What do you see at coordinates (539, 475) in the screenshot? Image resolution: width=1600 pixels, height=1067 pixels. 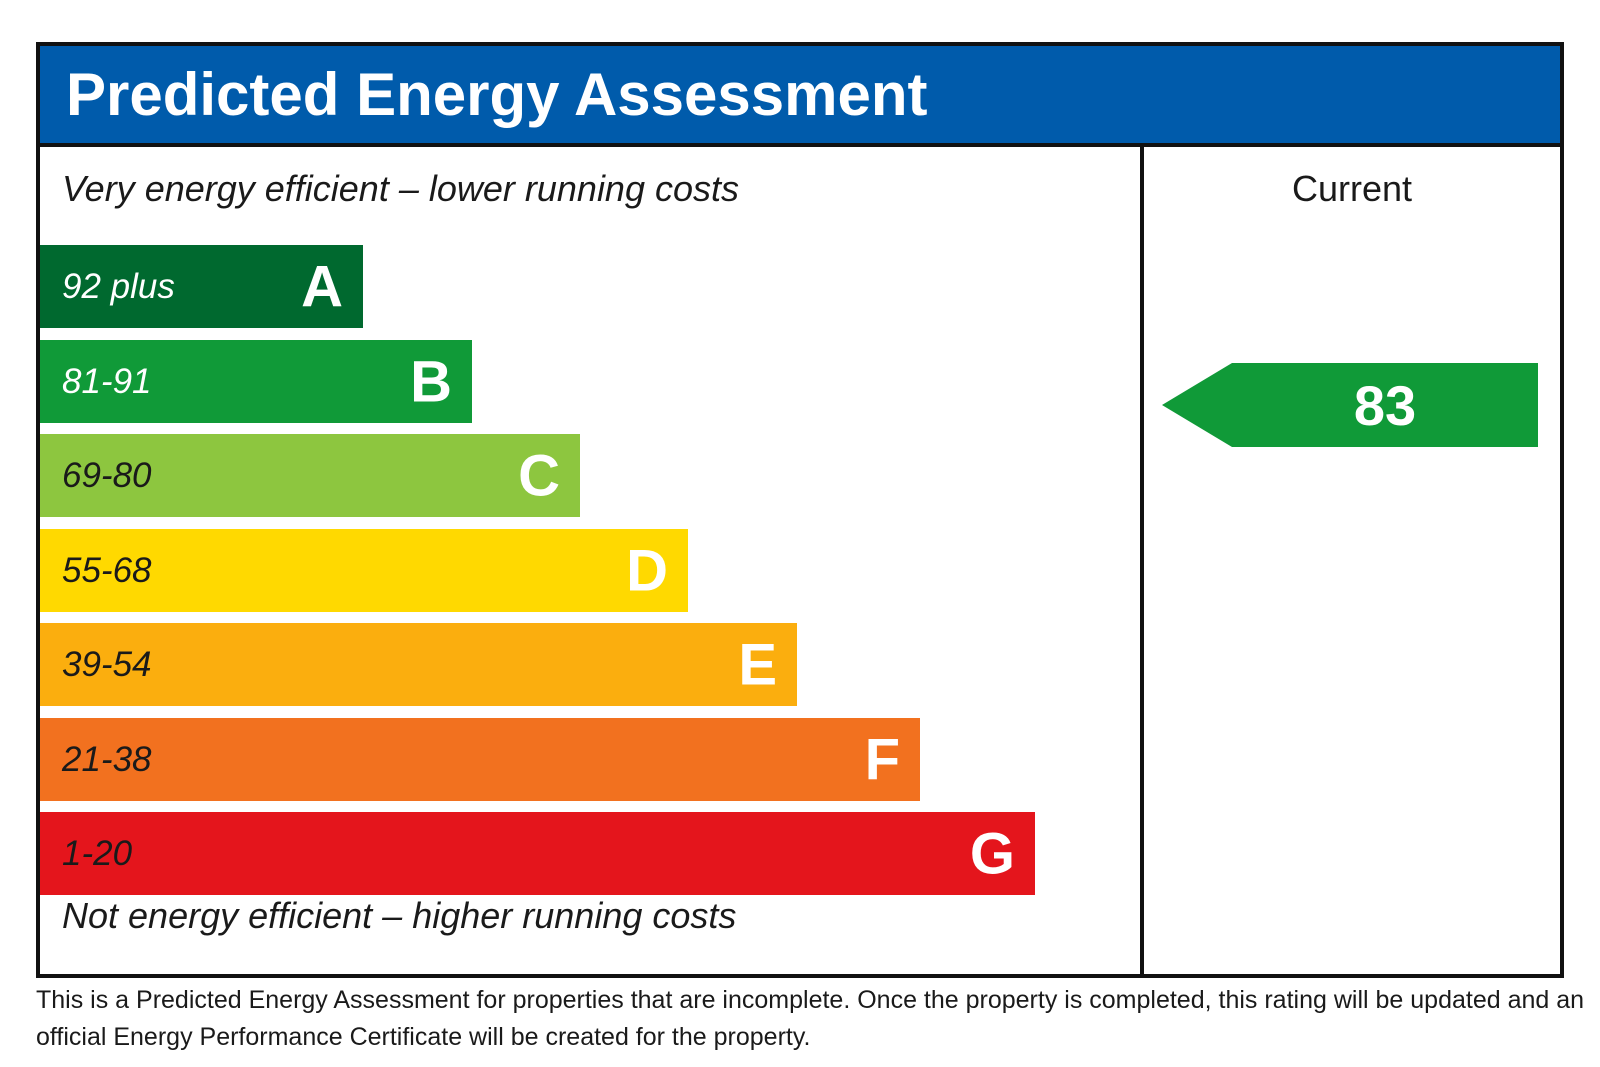 I see `band-letter: C` at bounding box center [539, 475].